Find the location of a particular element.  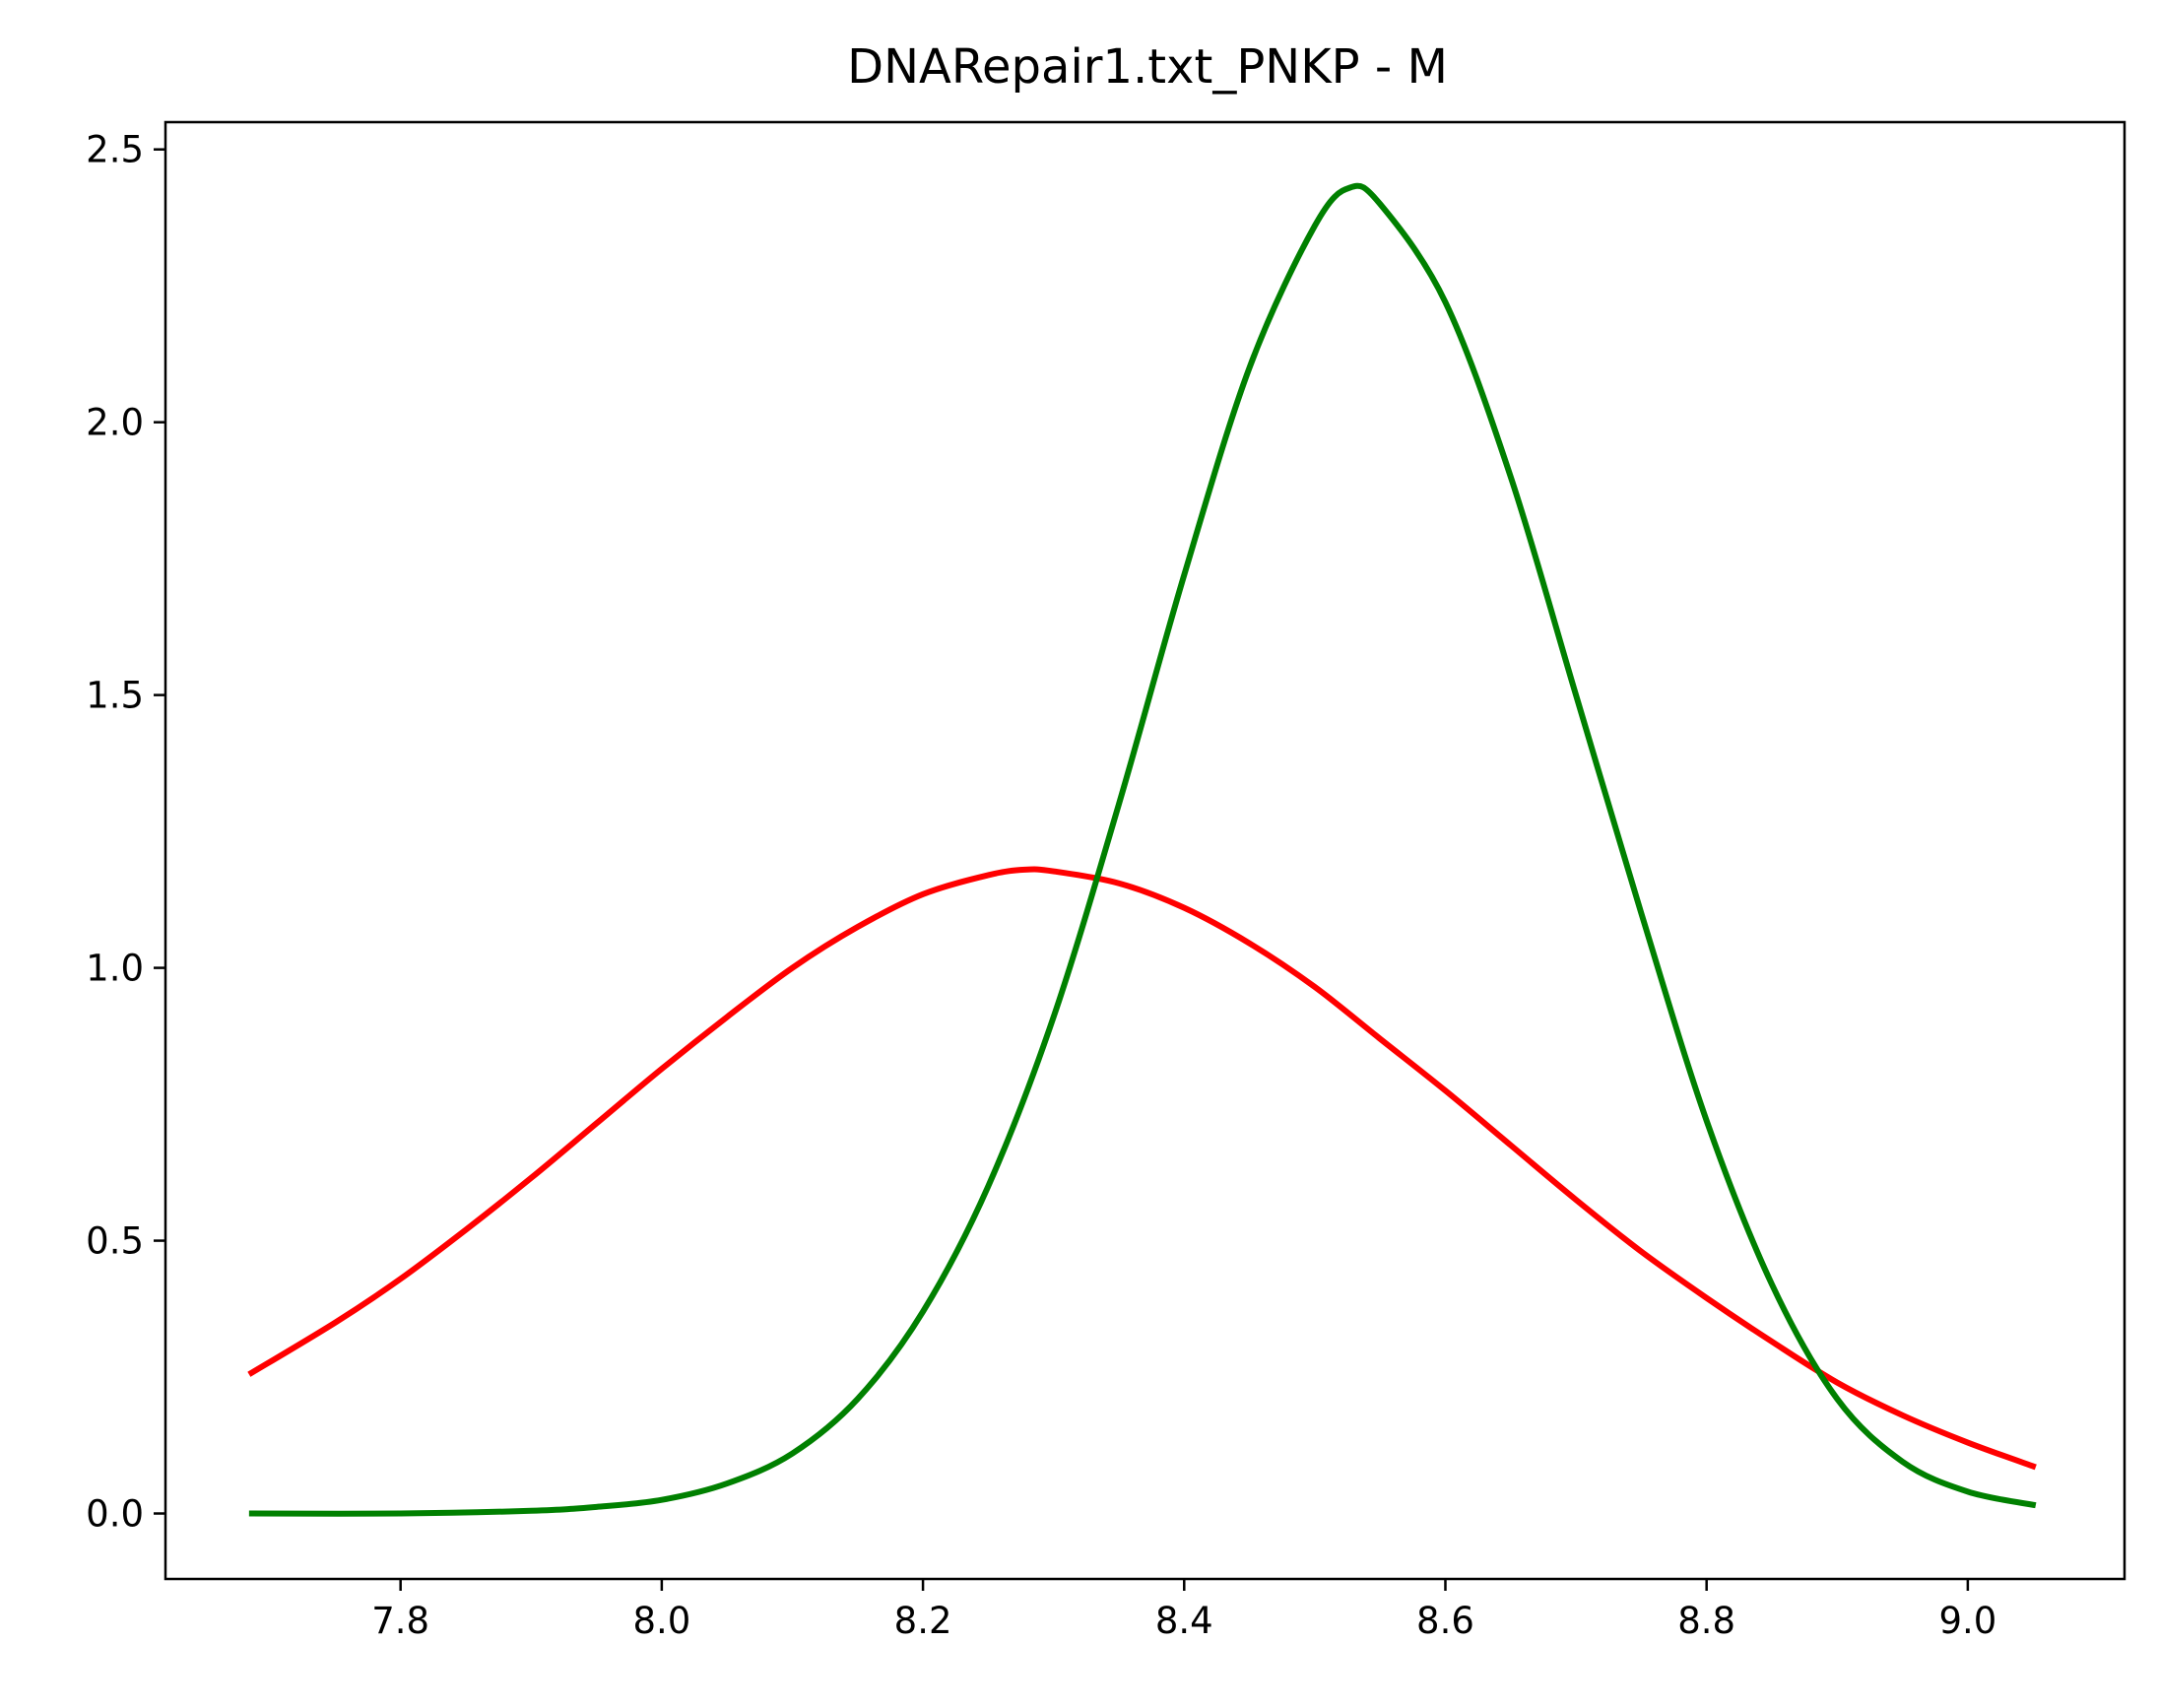

y-tick-label: 0.5 is located at coordinates (115, 1241).